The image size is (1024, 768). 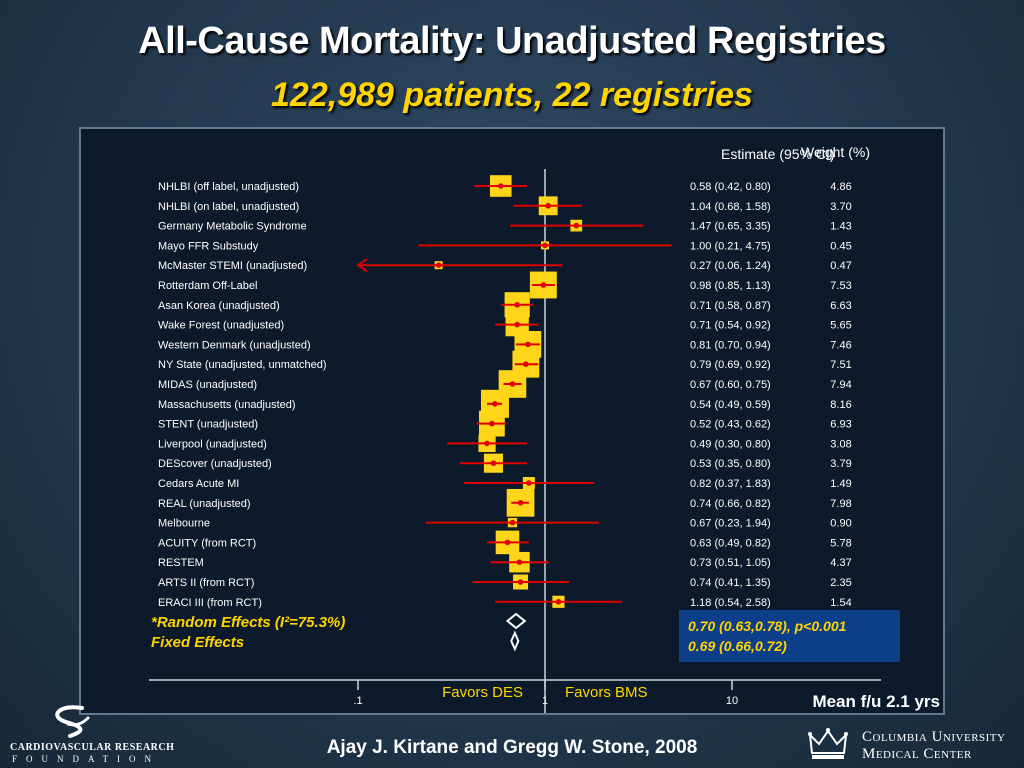 I want to click on study-ci: 0.54 (0.49, 0.59), so click(x=730, y=405).